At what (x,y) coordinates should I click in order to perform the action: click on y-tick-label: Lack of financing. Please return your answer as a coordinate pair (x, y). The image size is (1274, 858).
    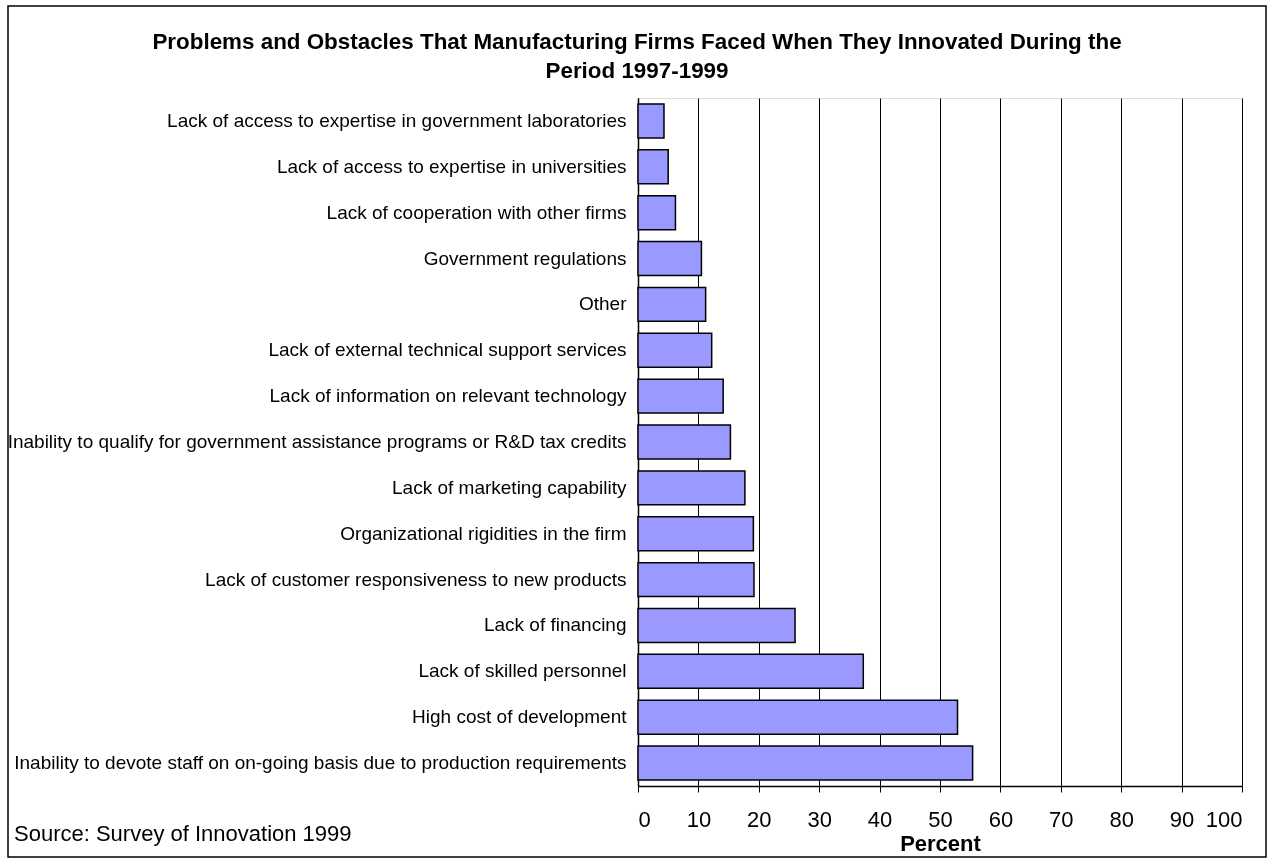
    Looking at the image, I should click on (555, 625).